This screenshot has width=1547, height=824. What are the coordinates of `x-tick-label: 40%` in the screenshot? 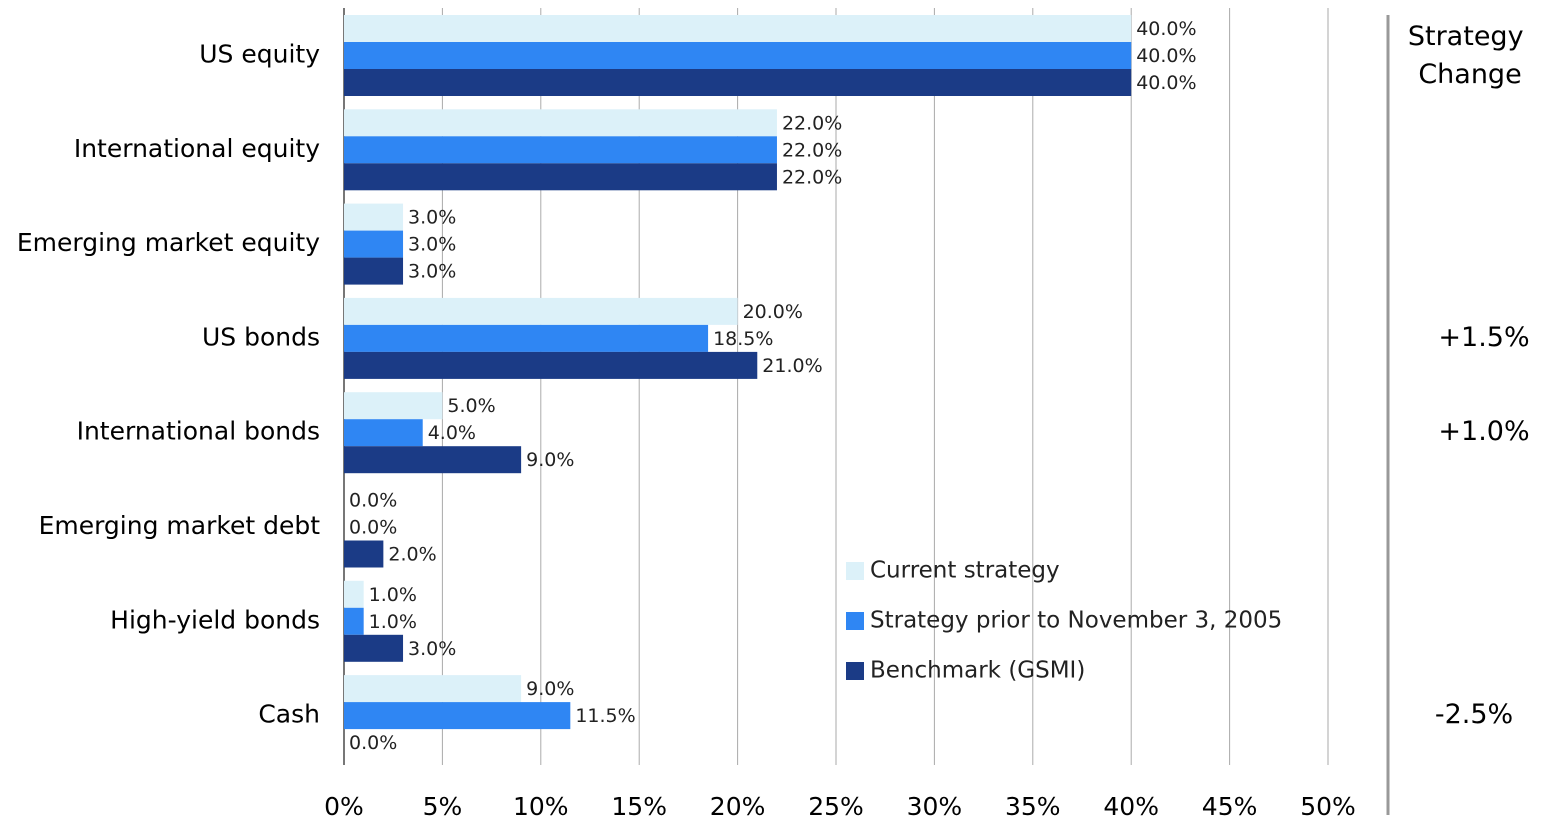 It's located at (1131, 806).